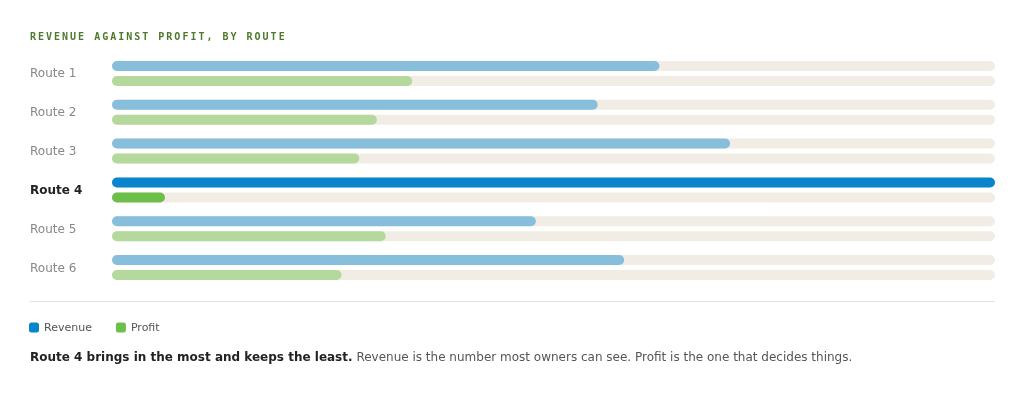 The width and height of the screenshot is (1024, 393). I want to click on y-tick-label: Route 6, so click(53, 267).